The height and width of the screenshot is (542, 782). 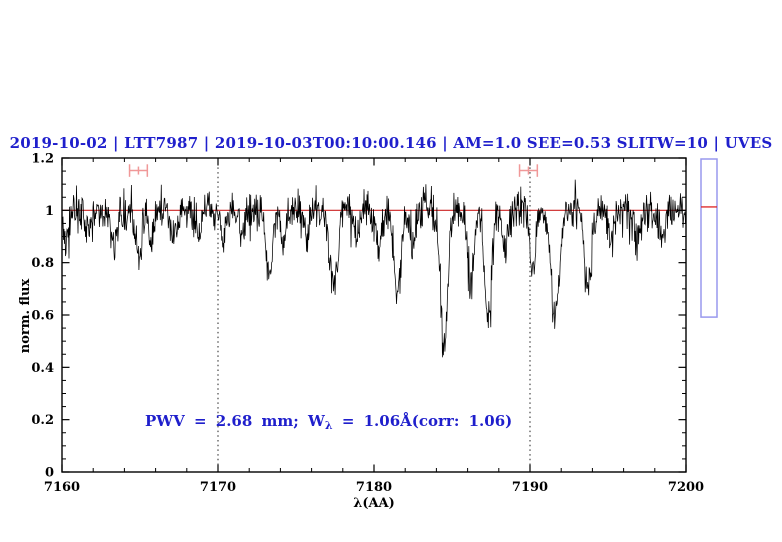 What do you see at coordinates (374, 487) in the screenshot?
I see `x-tick-label: 7180` at bounding box center [374, 487].